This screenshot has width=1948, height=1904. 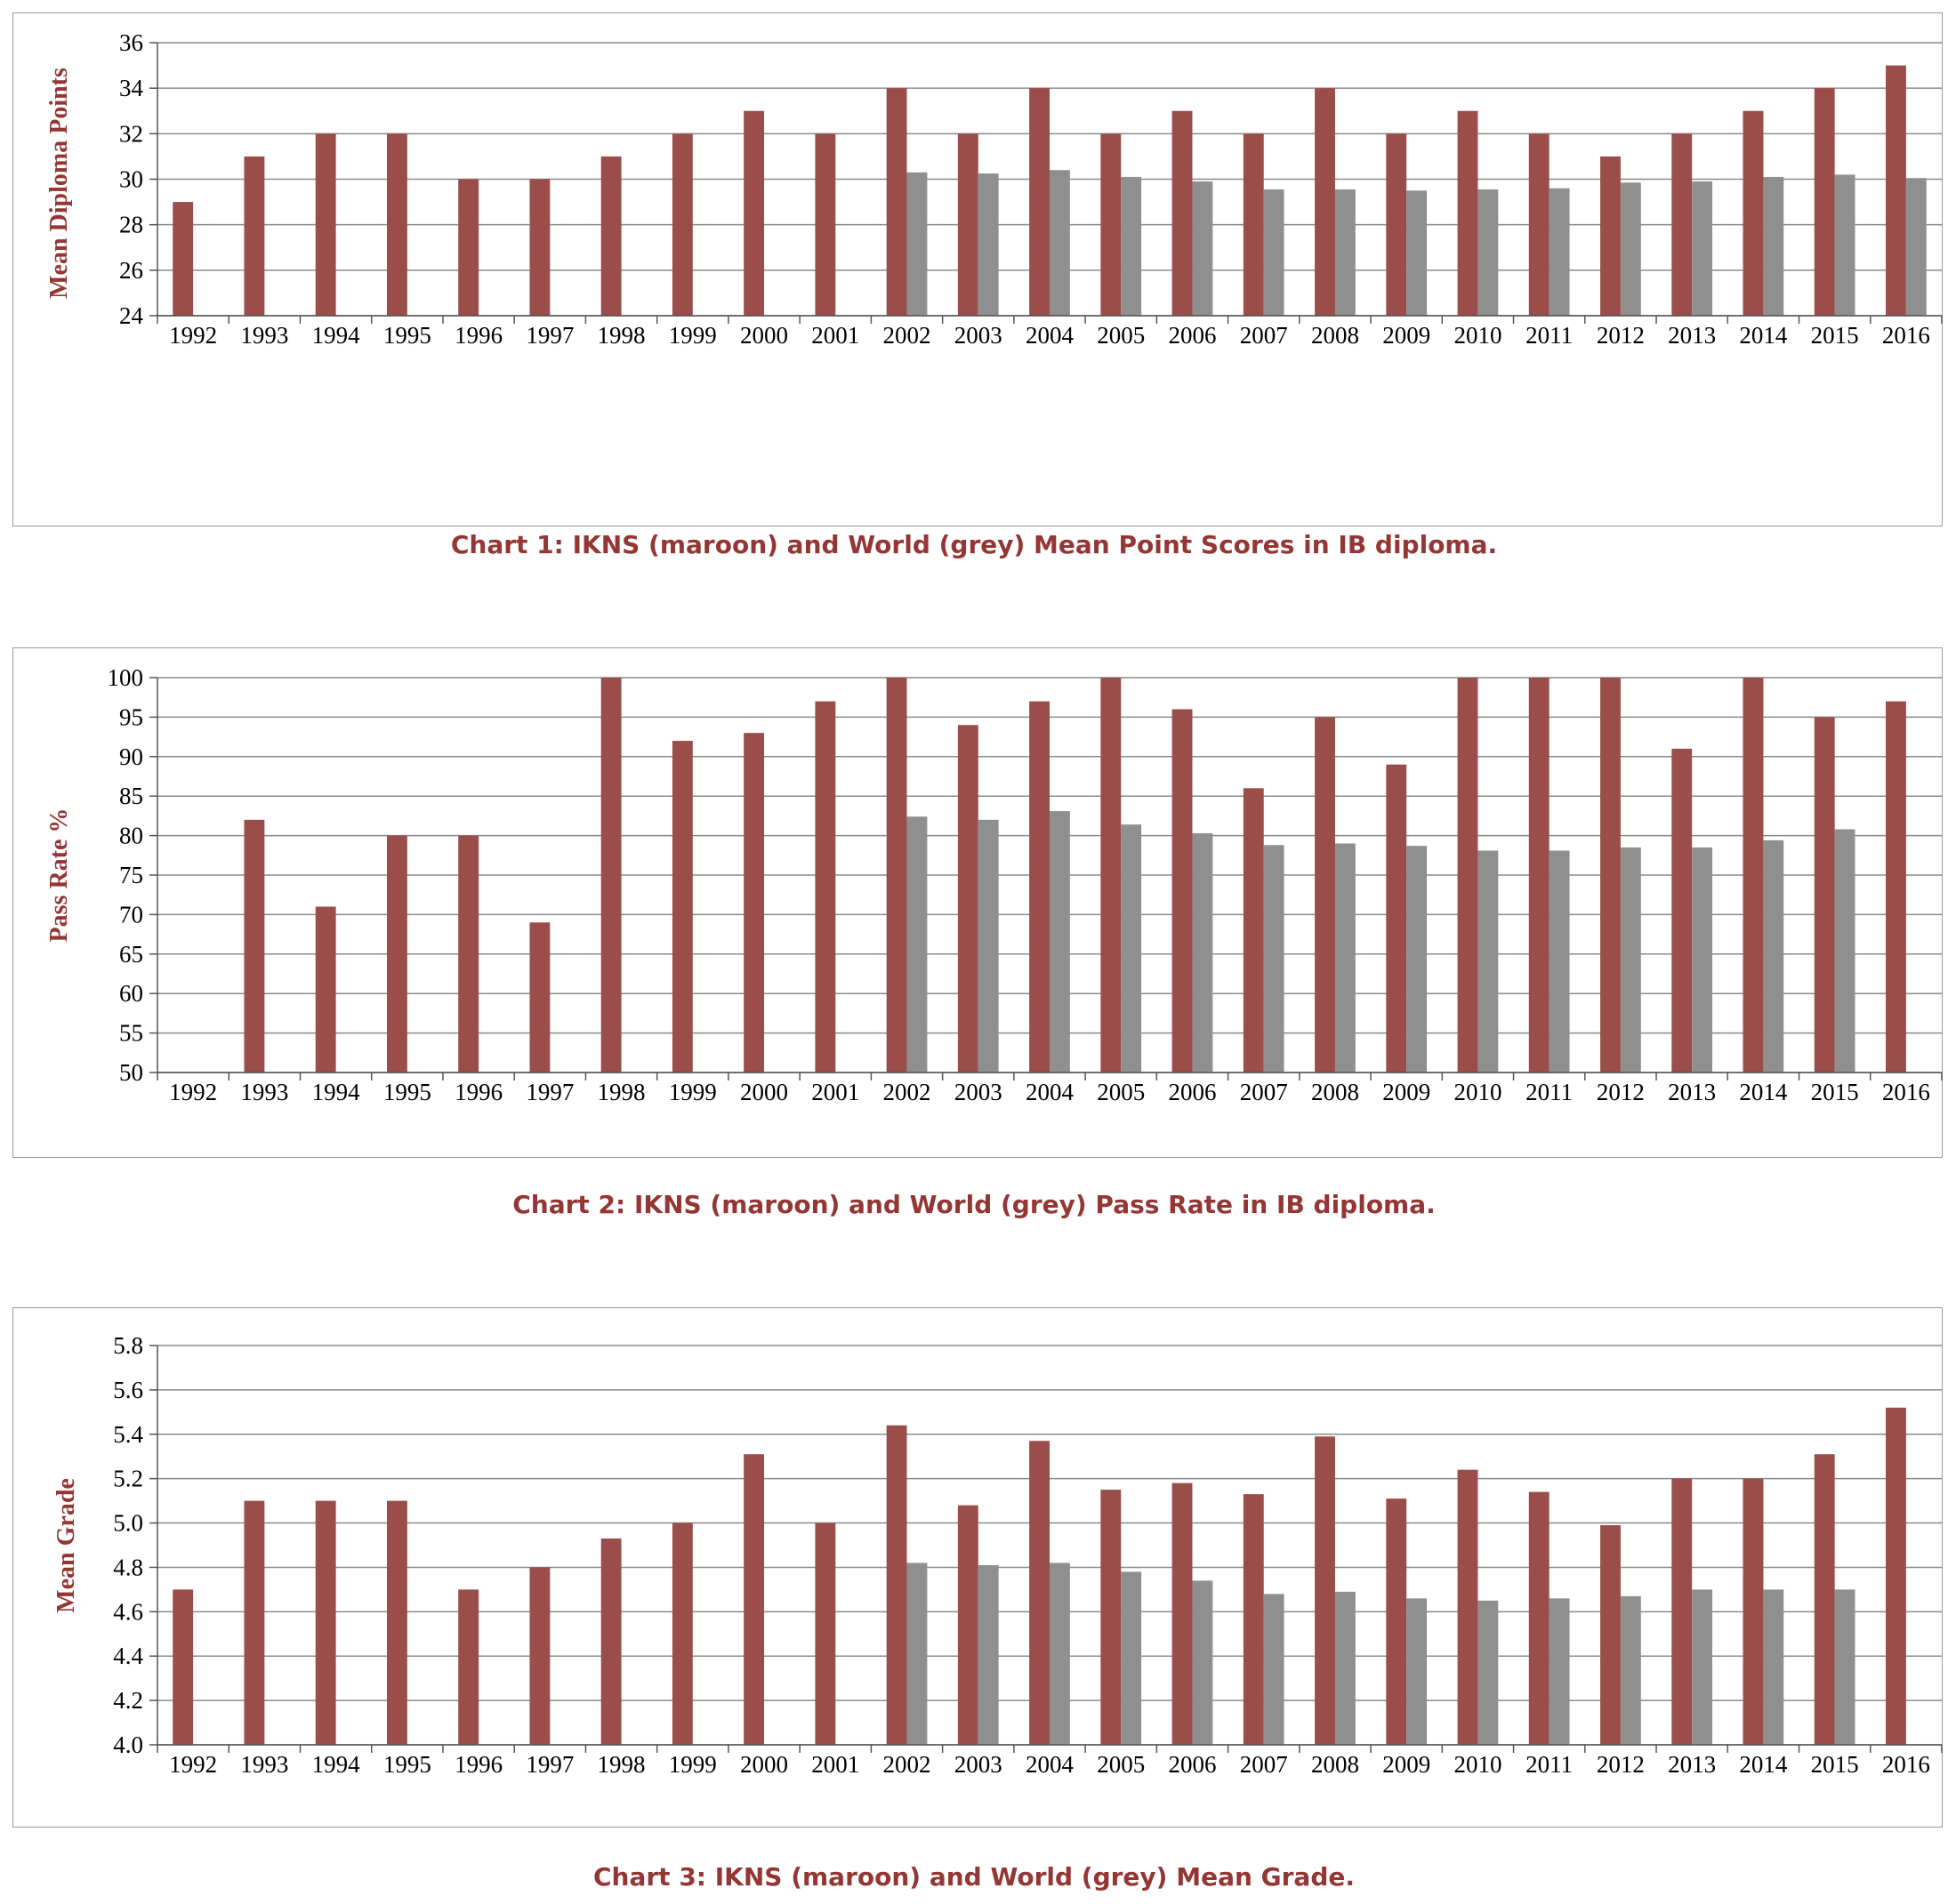 I want to click on chart-2-bar-ikns-1994, so click(x=325, y=989).